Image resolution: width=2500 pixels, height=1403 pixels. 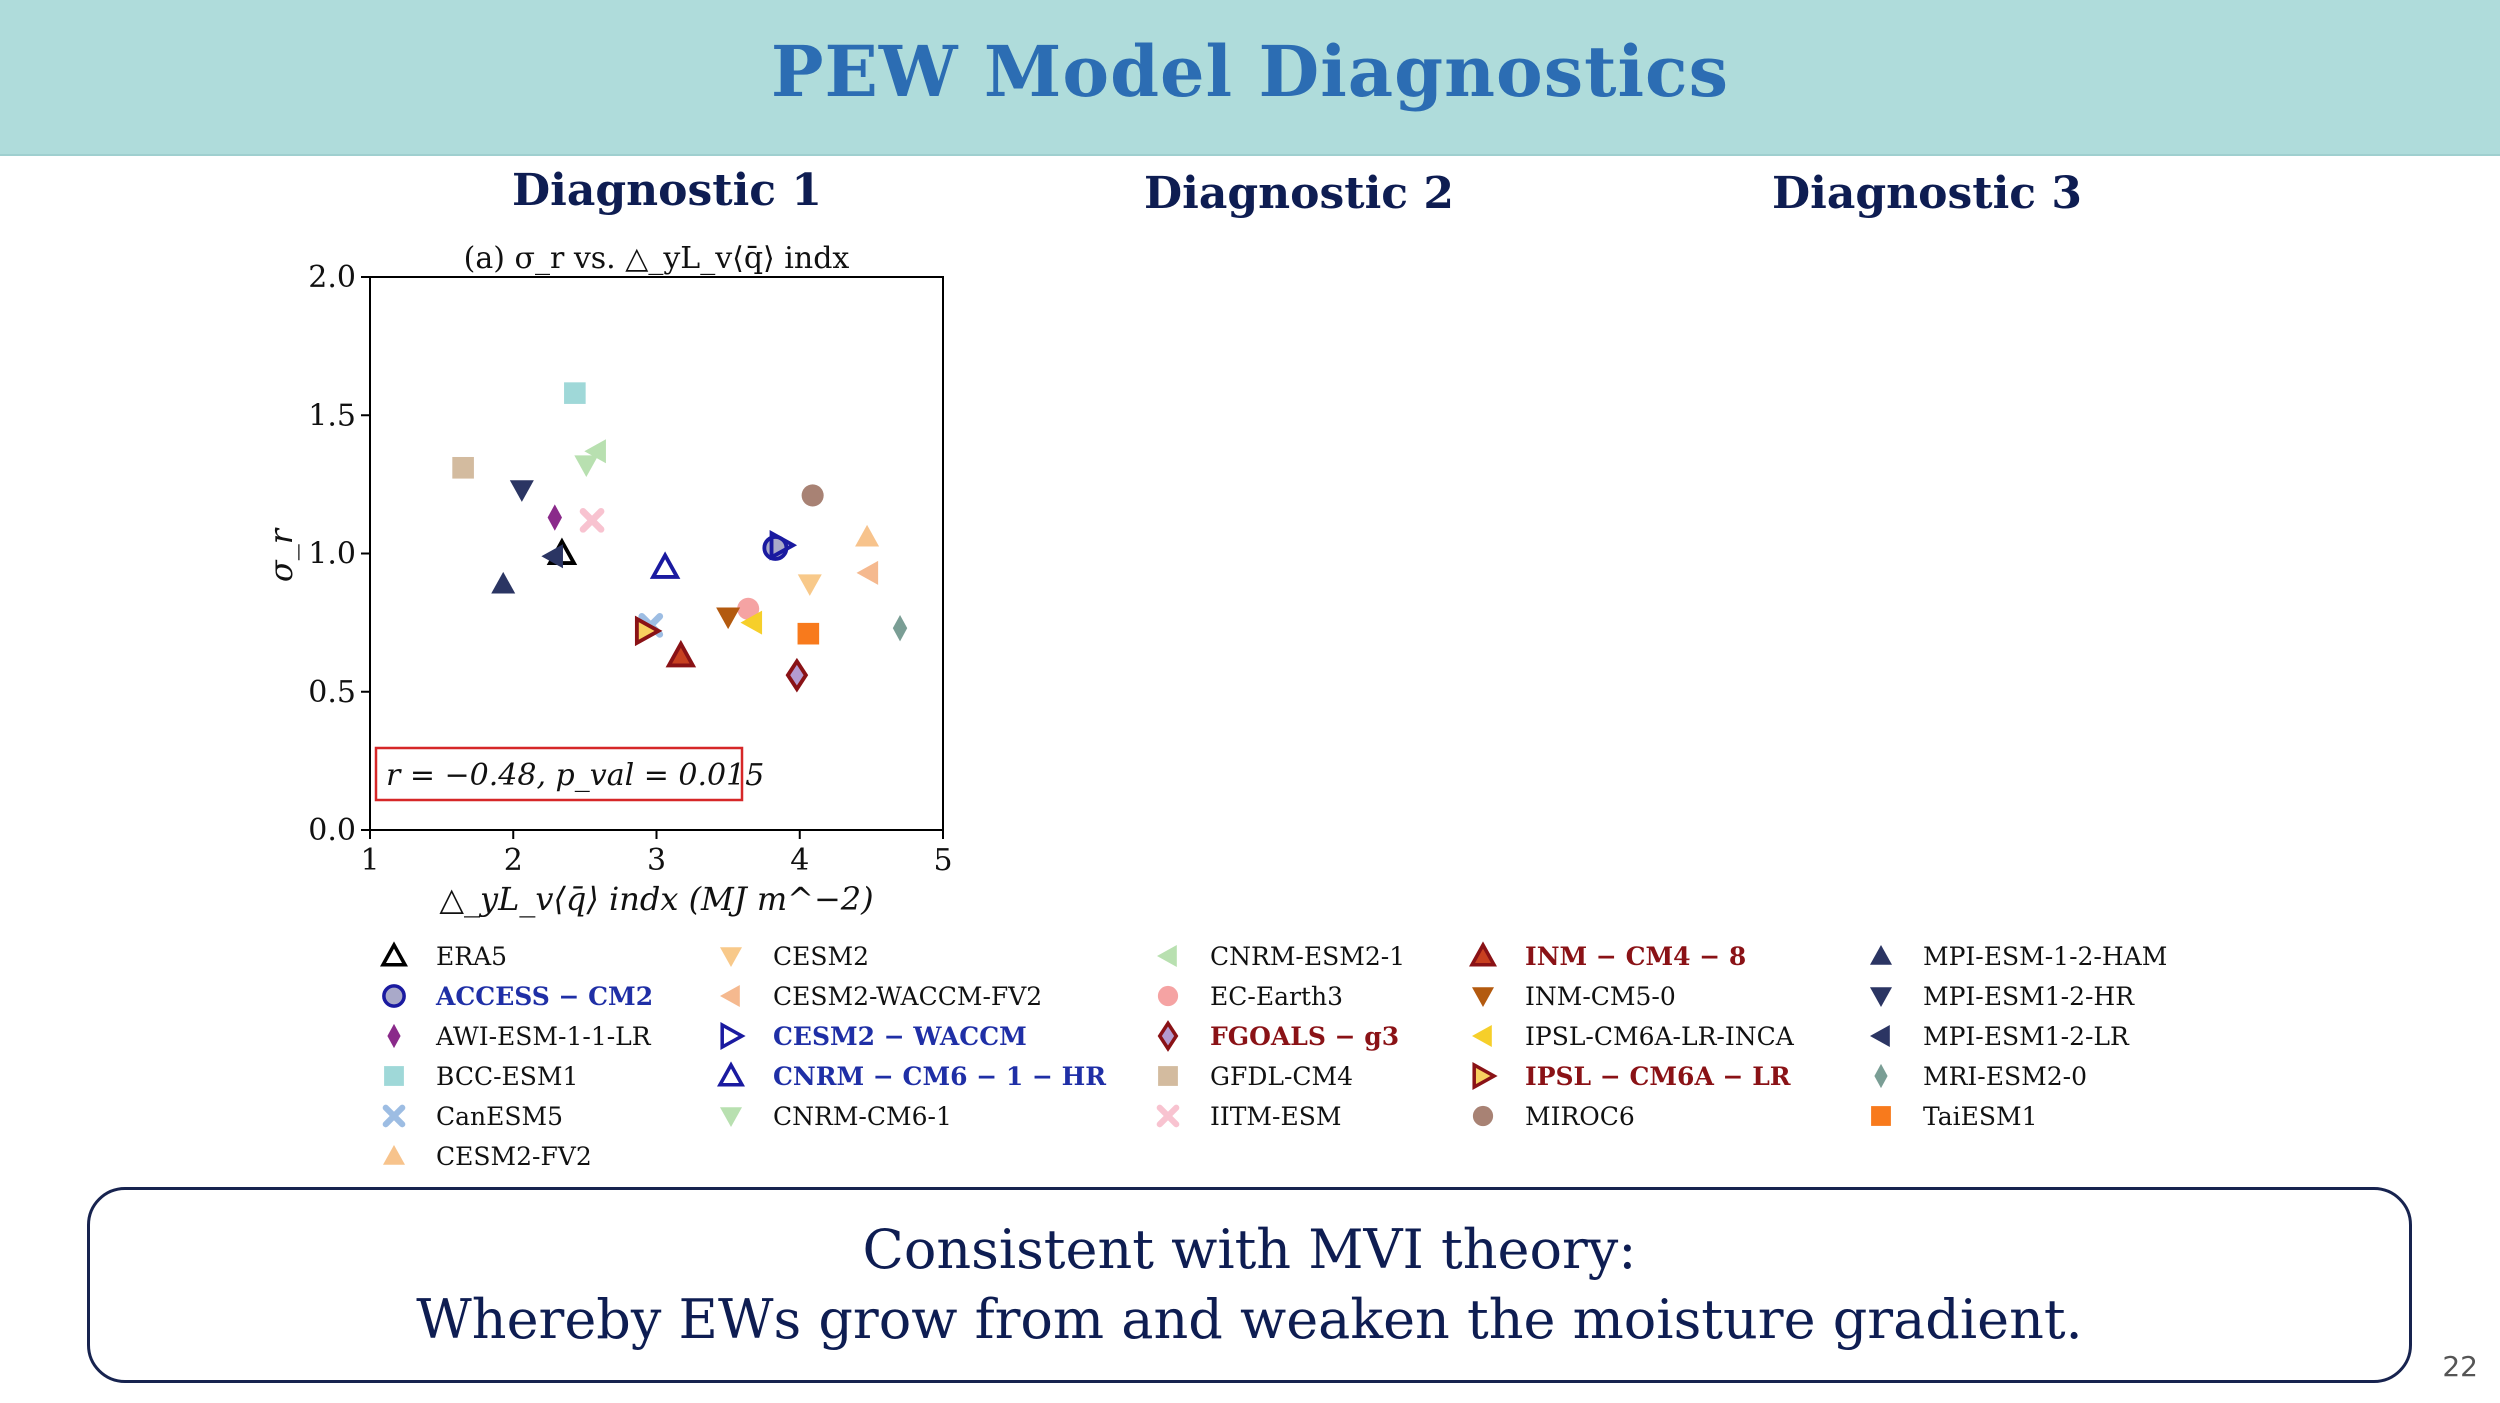 What do you see at coordinates (2029, 996) in the screenshot?
I see `legend-label: MPI-ESM1-2-HR` at bounding box center [2029, 996].